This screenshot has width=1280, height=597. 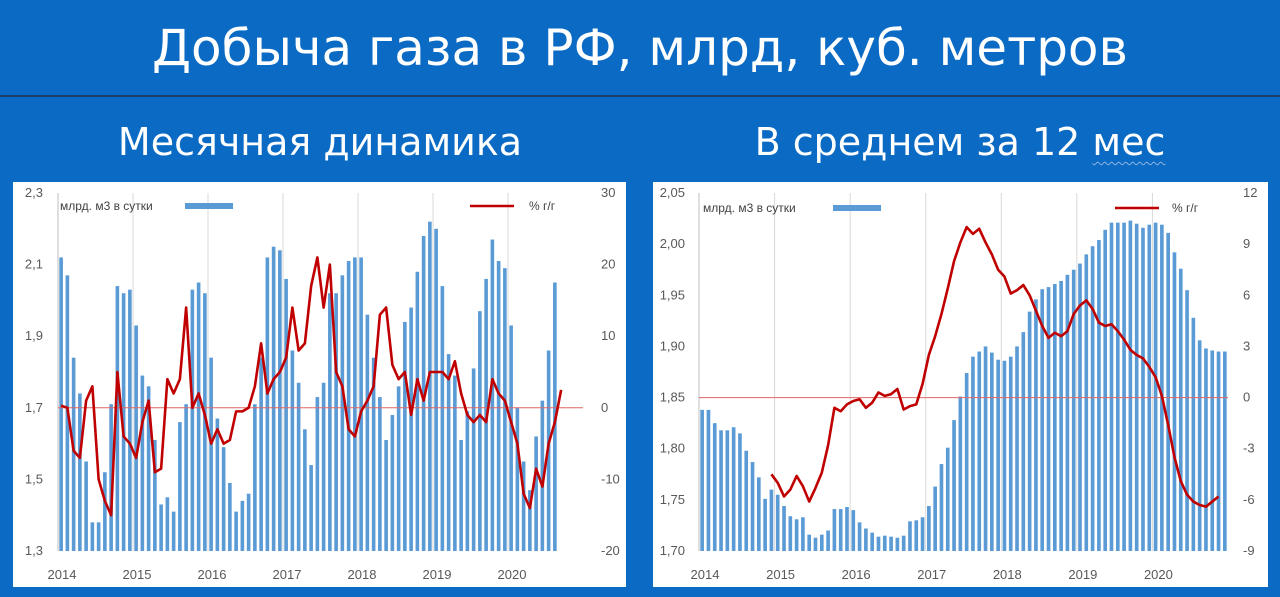 What do you see at coordinates (34, 264) in the screenshot?
I see `c0-left-tick-label: 2,1` at bounding box center [34, 264].